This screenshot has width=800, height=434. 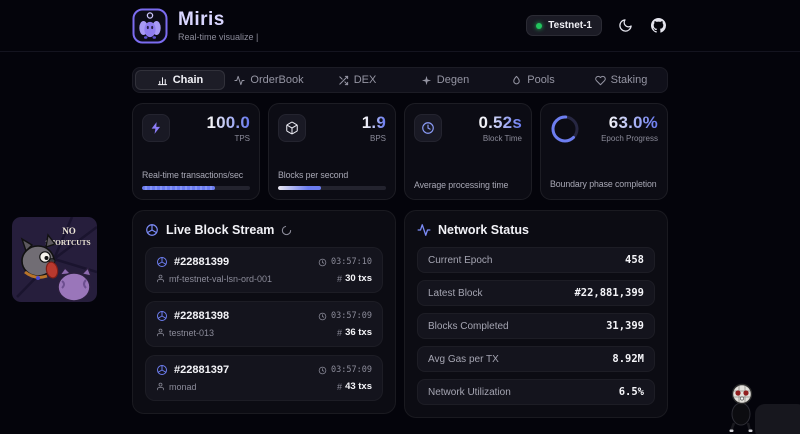 I want to click on pixel-character, so click(x=741, y=407).